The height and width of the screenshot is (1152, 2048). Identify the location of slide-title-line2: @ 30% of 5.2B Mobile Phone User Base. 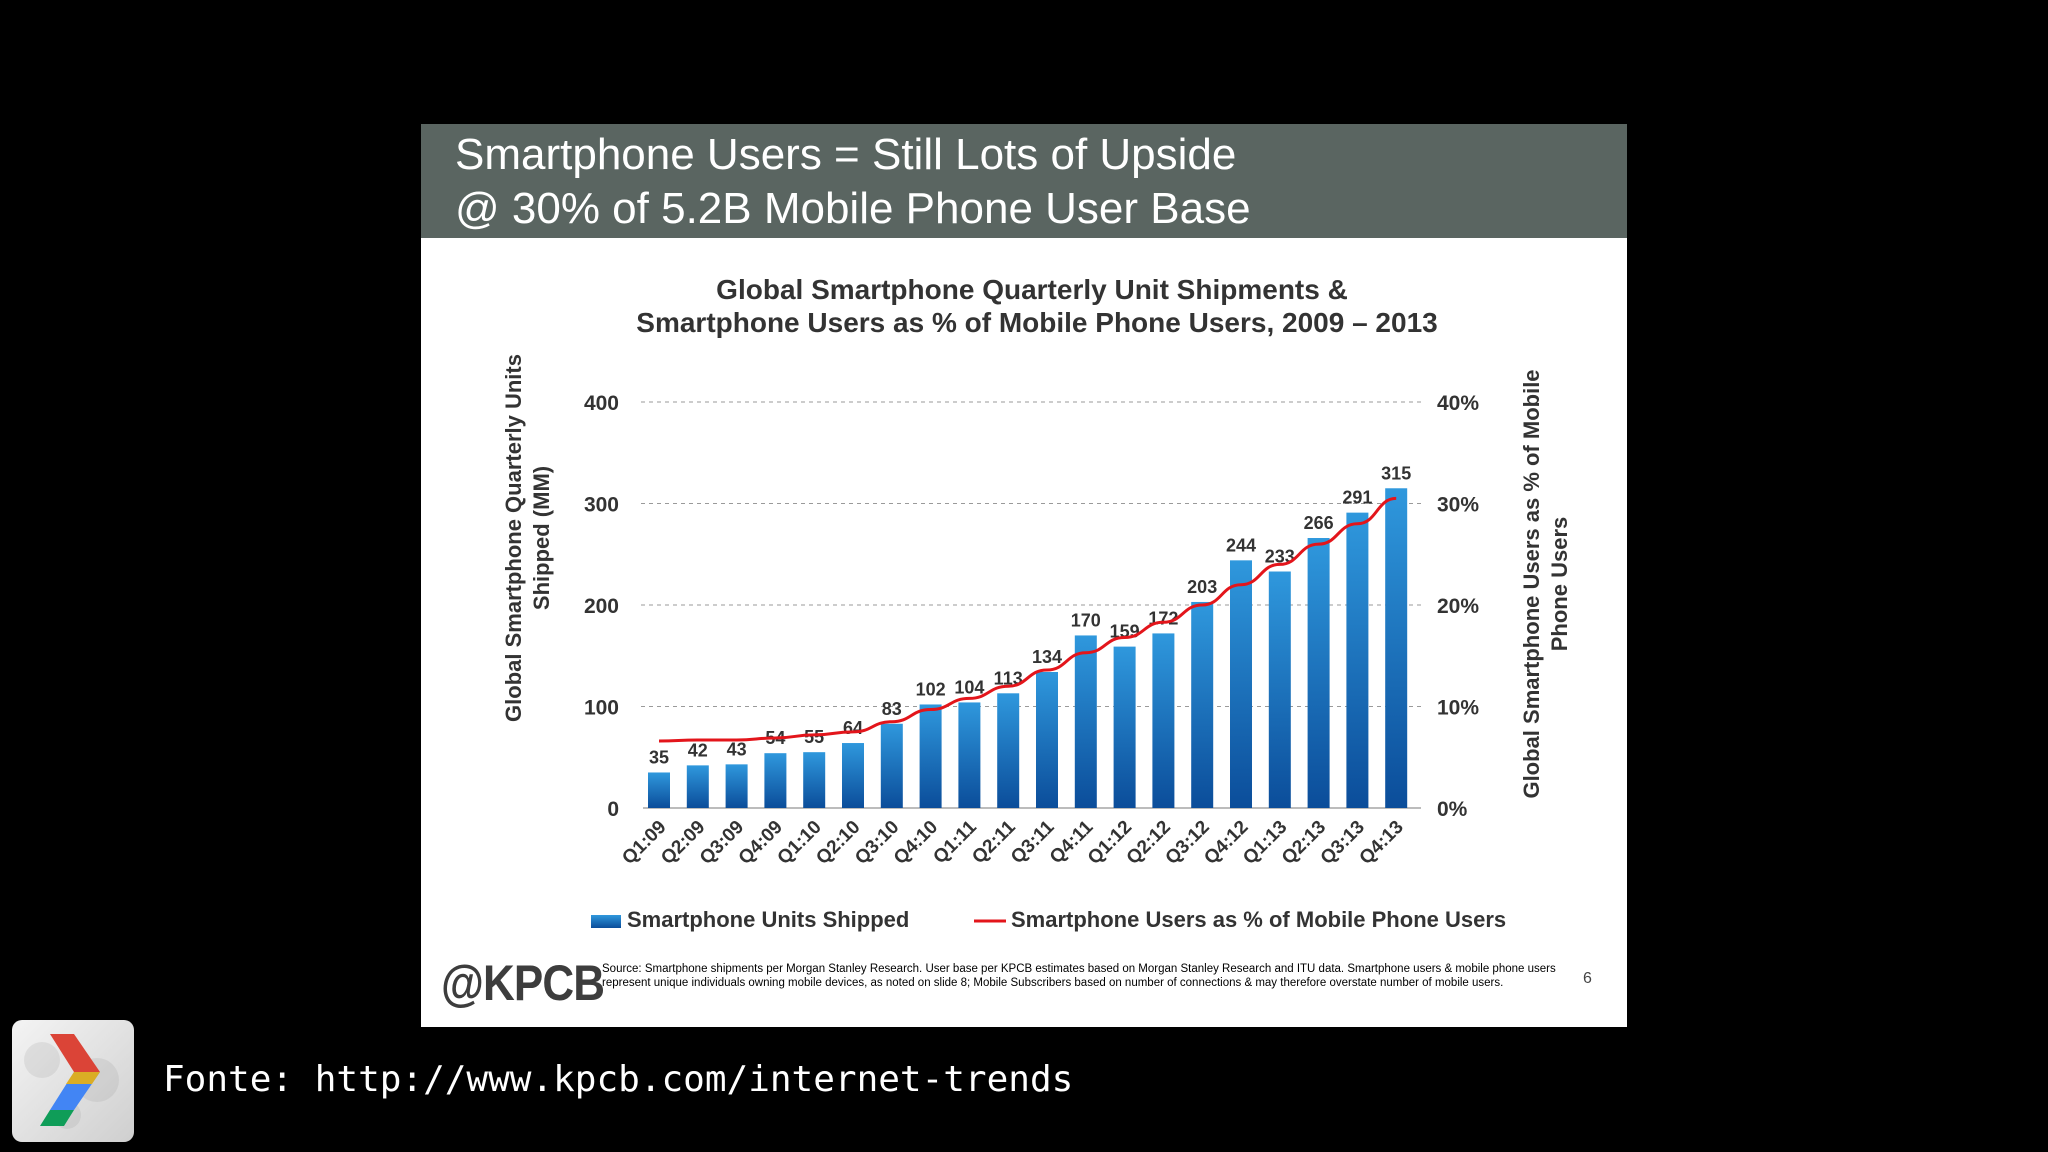
(853, 208).